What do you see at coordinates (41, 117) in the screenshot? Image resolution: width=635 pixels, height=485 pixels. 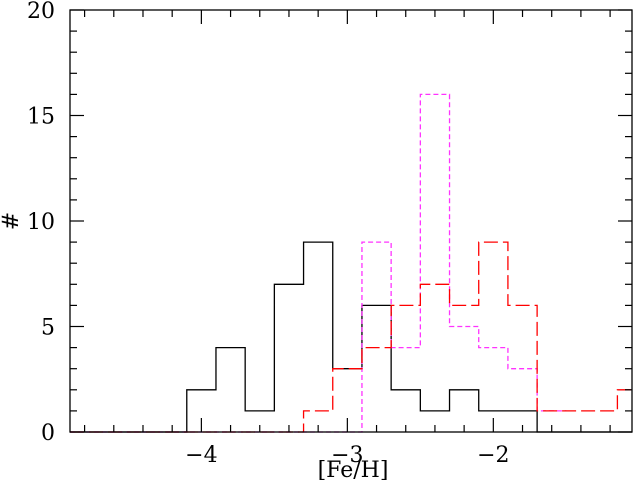 I see `y-tick-label: 15` at bounding box center [41, 117].